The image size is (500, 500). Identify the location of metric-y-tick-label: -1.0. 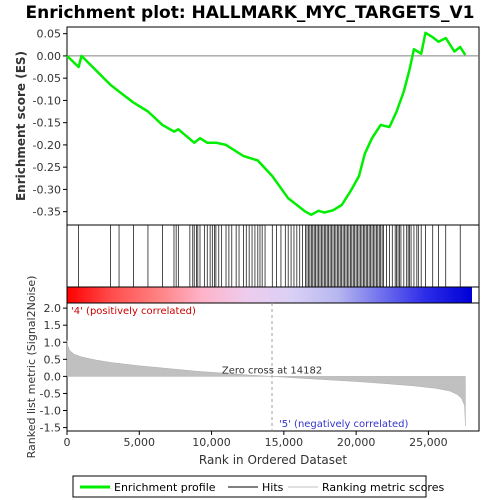
(50, 411).